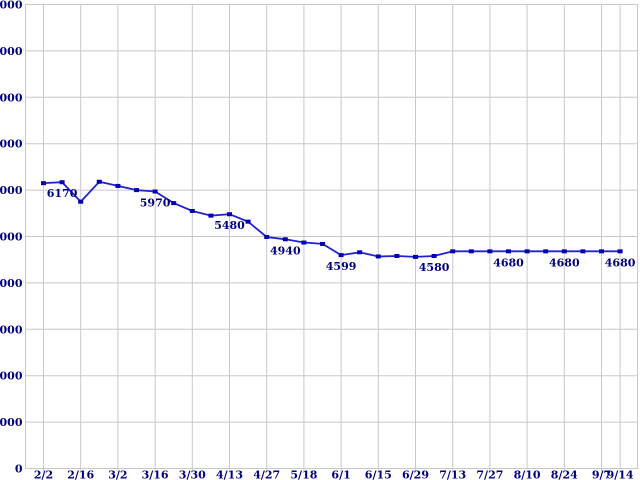 Image resolution: width=640 pixels, height=480 pixels. What do you see at coordinates (434, 267) in the screenshot?
I see `data-value-label: 4580` at bounding box center [434, 267].